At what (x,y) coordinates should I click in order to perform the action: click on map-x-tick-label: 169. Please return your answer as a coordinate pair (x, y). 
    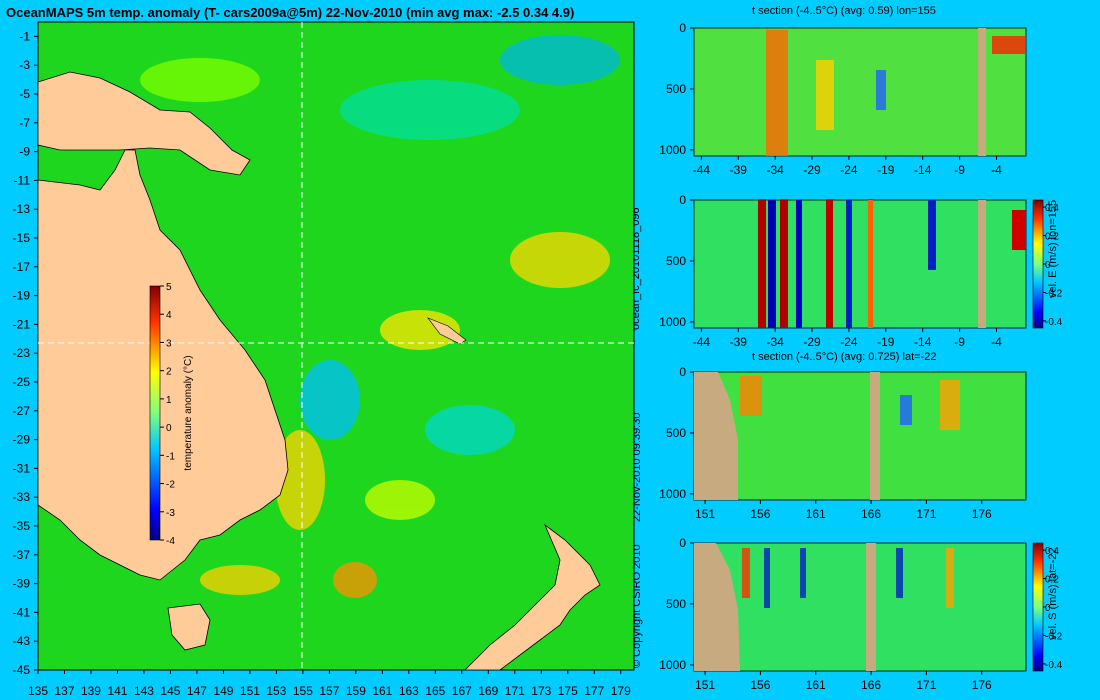
    Looking at the image, I should click on (488, 691).